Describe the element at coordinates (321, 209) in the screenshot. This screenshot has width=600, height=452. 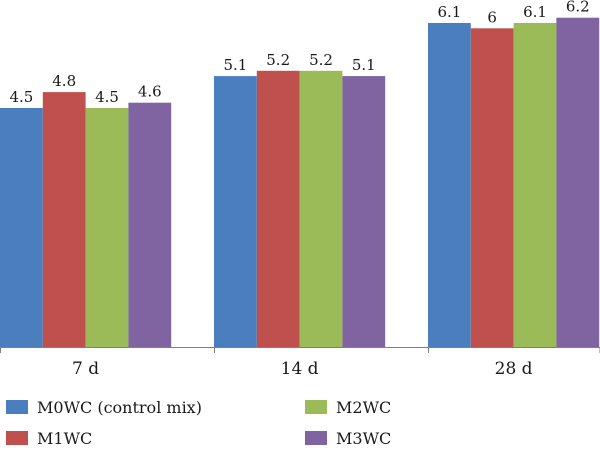
I see `bar-m2wc-14d` at that location.